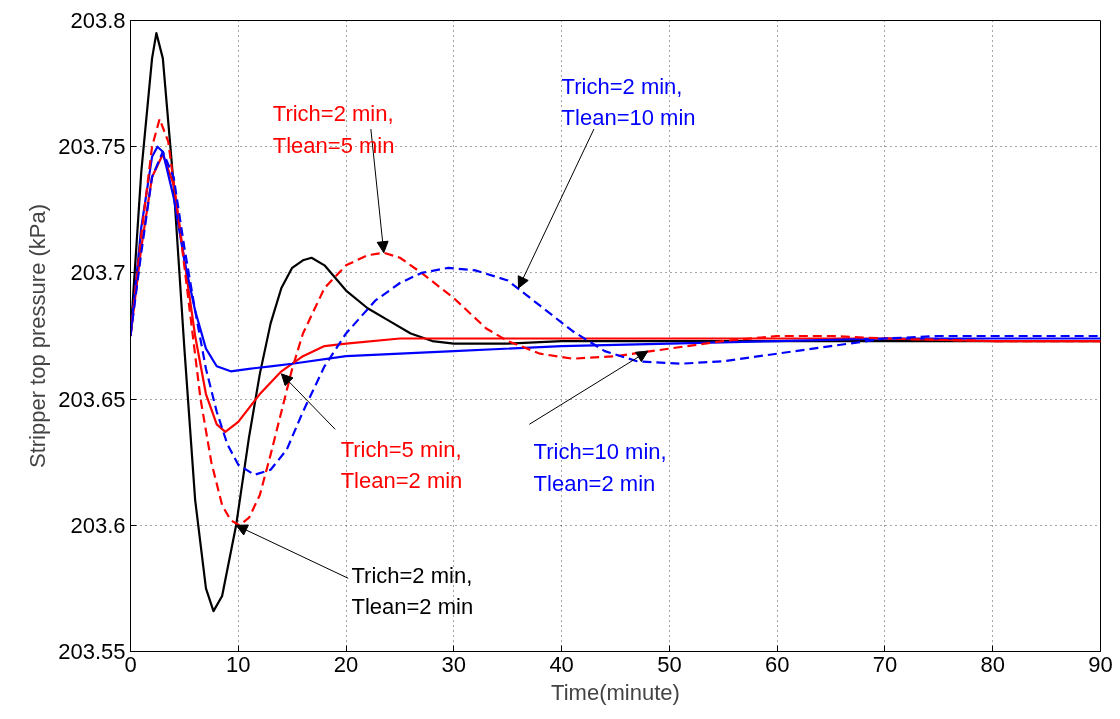  Describe the element at coordinates (454, 664) in the screenshot. I see `x-tick-label: 30` at that location.